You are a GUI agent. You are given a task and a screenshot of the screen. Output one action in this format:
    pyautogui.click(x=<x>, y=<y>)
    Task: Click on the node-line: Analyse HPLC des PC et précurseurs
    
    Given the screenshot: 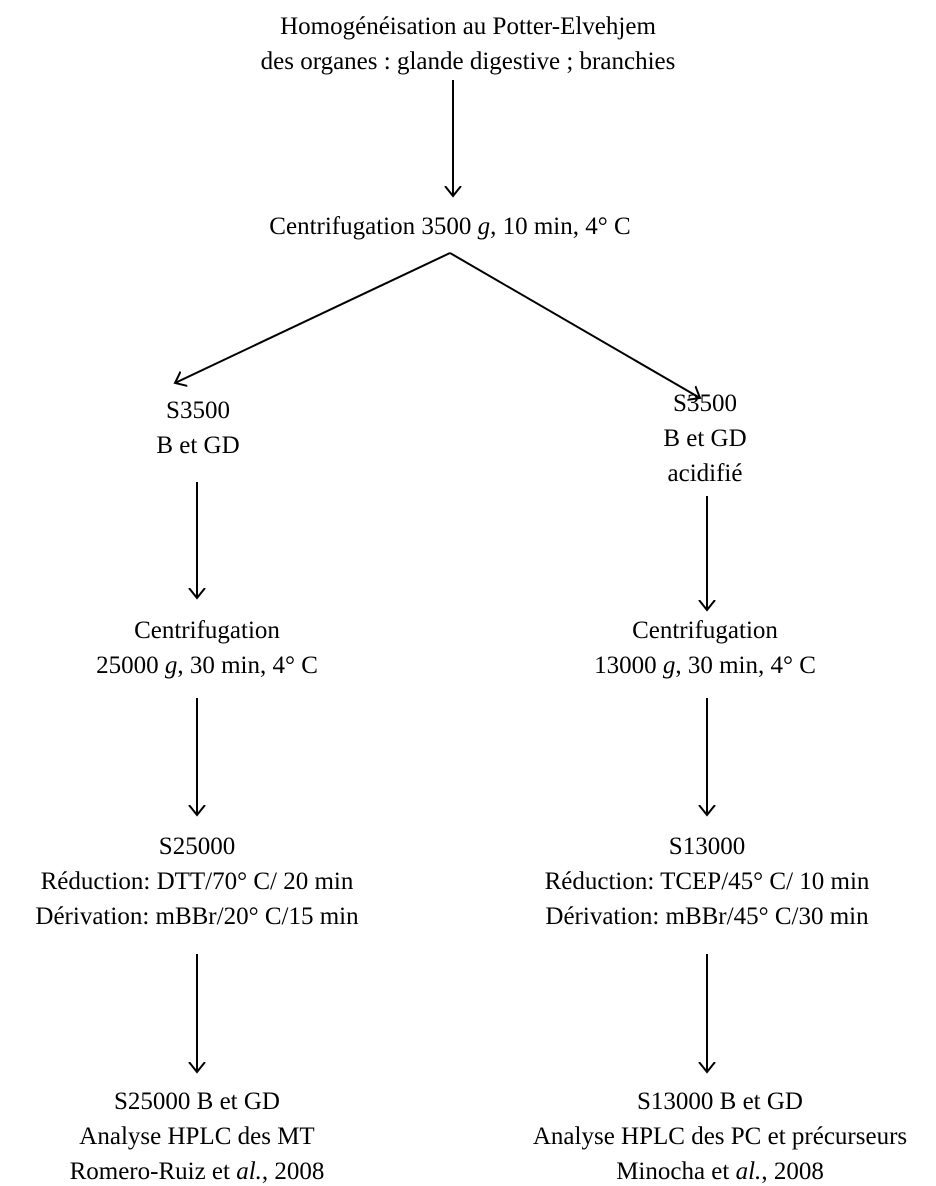 What is the action you would take?
    pyautogui.click(x=720, y=1136)
    